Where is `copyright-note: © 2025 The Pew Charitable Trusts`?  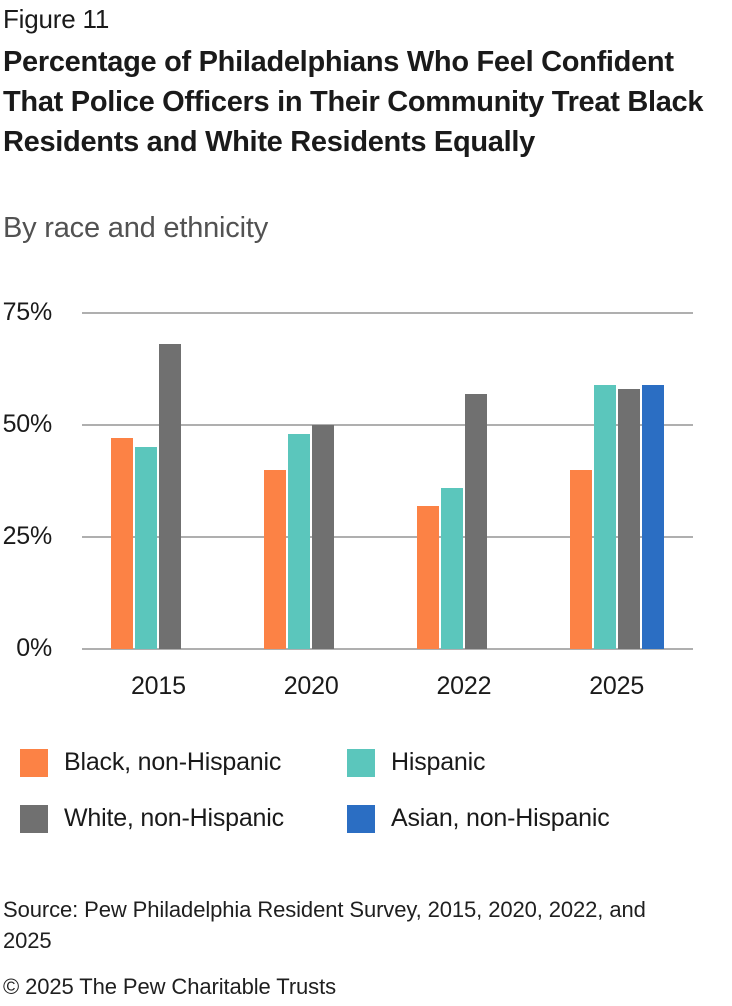 copyright-note: © 2025 The Pew Charitable Trusts is located at coordinates (169, 986).